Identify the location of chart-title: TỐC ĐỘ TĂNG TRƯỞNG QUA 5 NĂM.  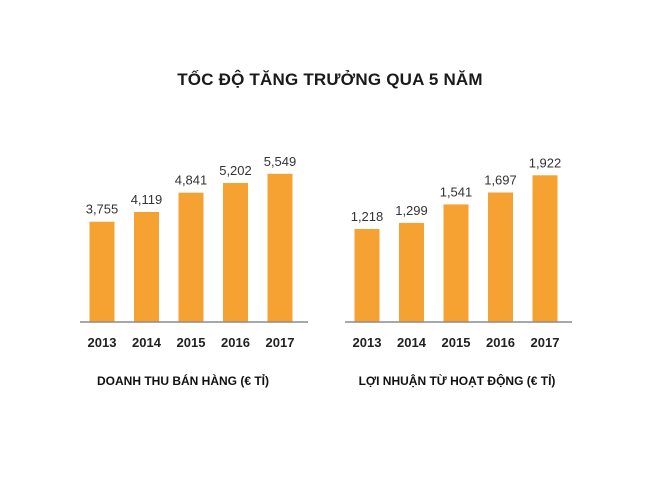
(330, 79).